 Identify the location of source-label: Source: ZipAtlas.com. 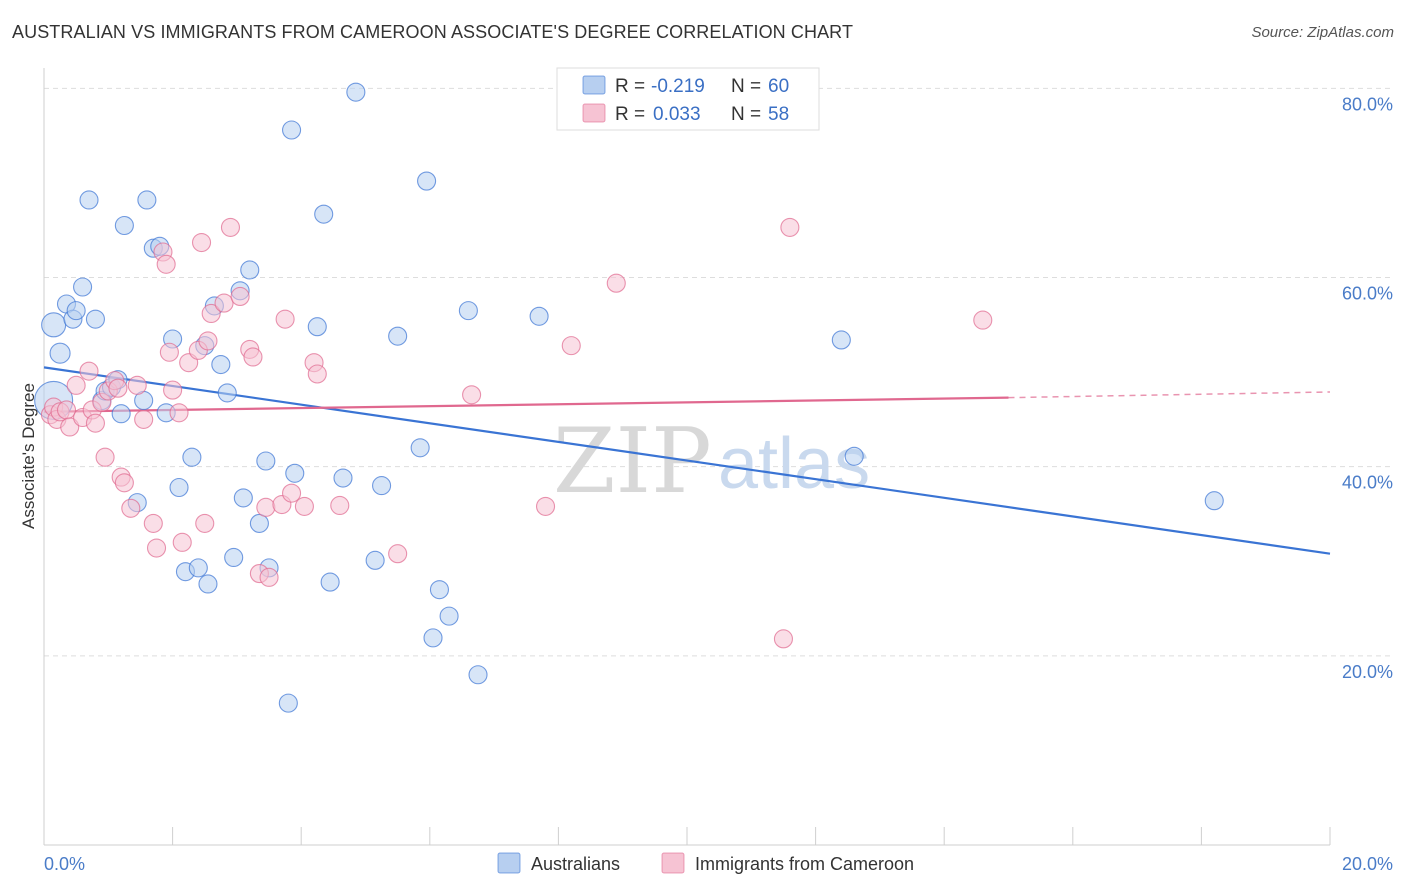
(1322, 32).